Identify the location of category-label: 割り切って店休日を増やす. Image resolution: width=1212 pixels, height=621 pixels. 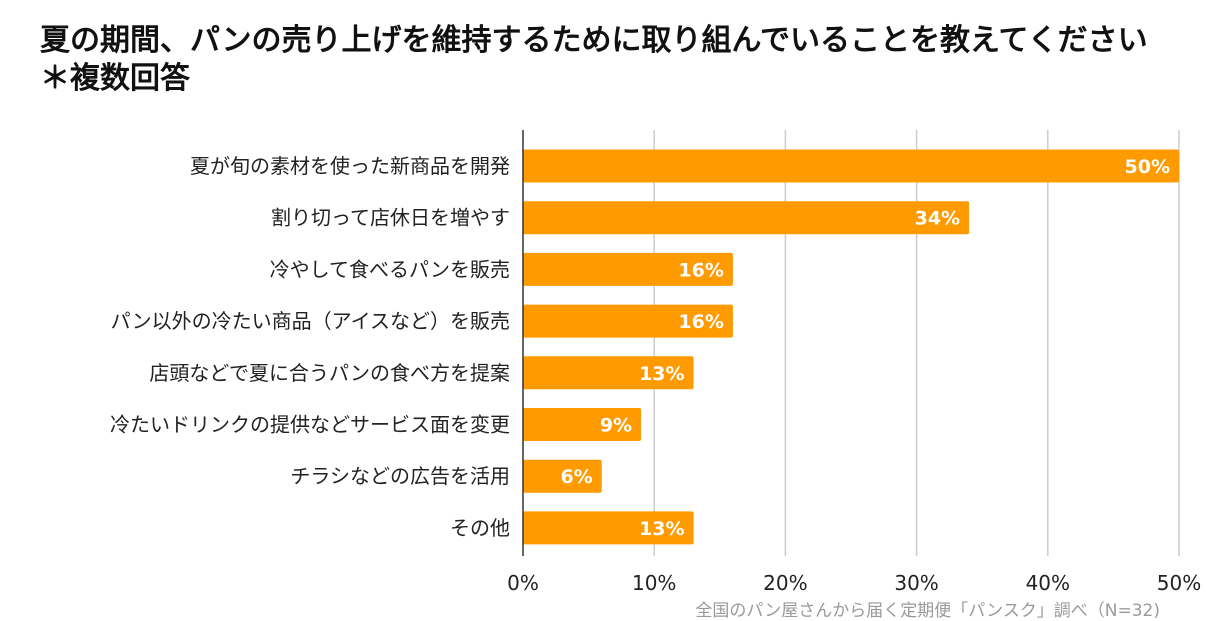
(390, 218).